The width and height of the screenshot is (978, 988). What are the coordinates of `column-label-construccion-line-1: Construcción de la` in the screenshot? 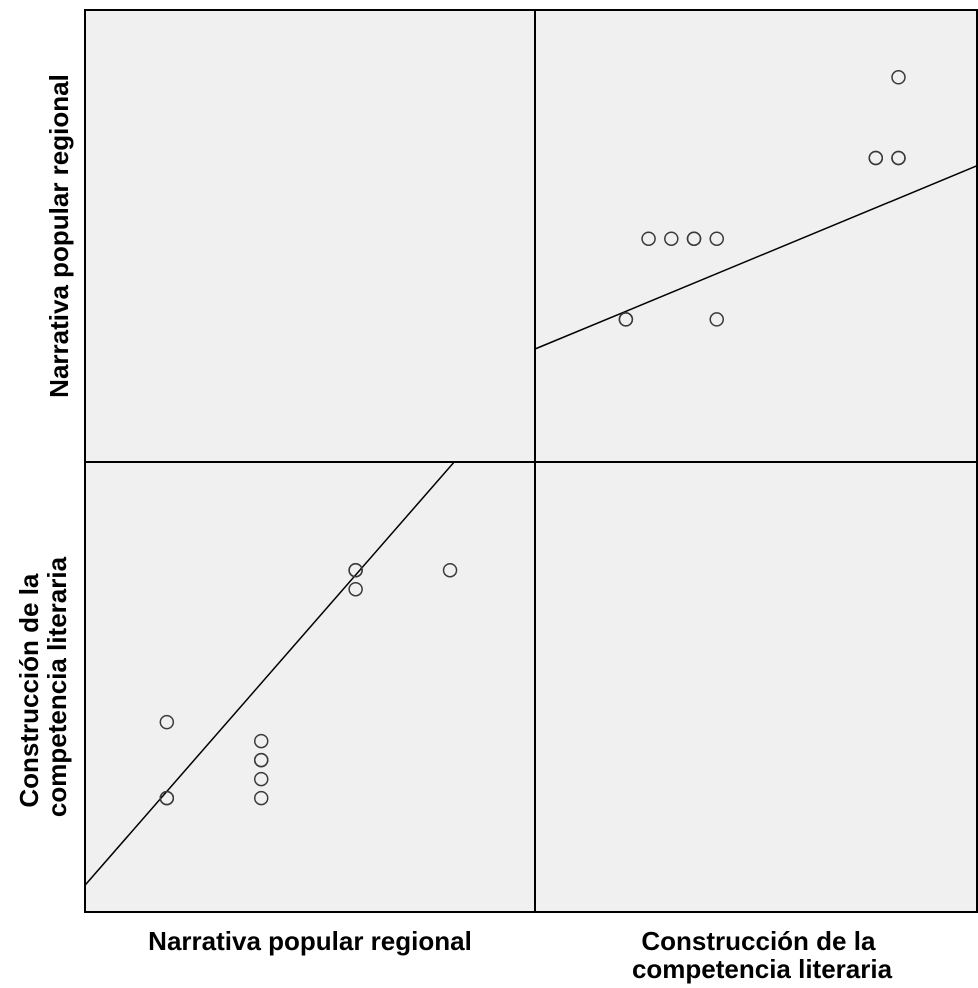 It's located at (758, 941).